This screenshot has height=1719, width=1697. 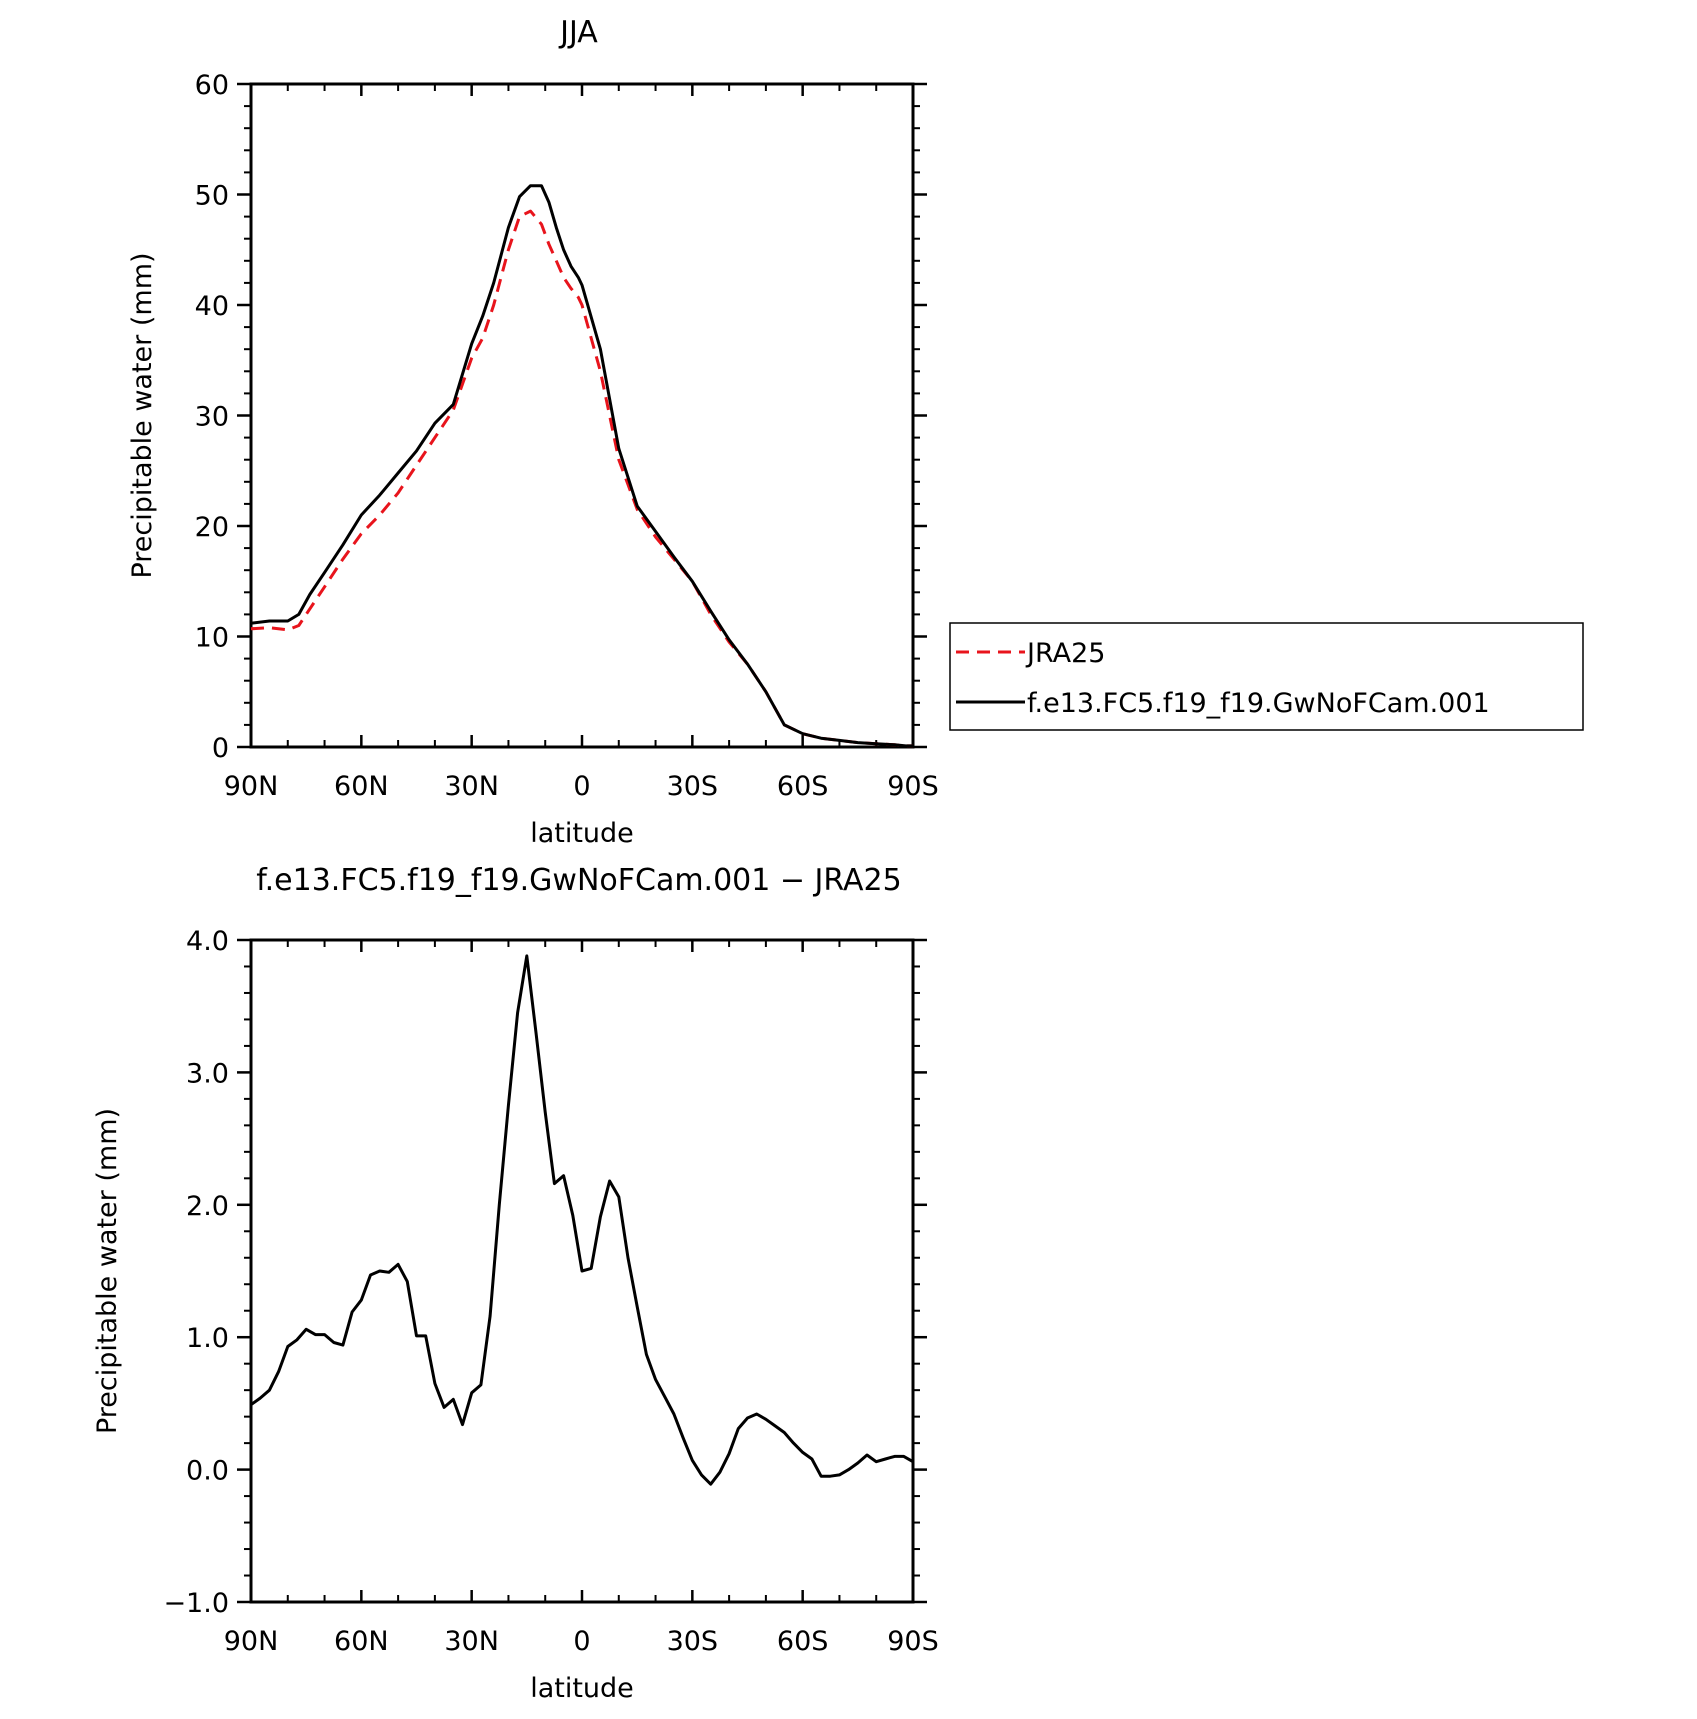 I want to click on y-tick-labels: −1.0 0.0 1.0 2.0 3.0 4.0, so click(x=196, y=1272).